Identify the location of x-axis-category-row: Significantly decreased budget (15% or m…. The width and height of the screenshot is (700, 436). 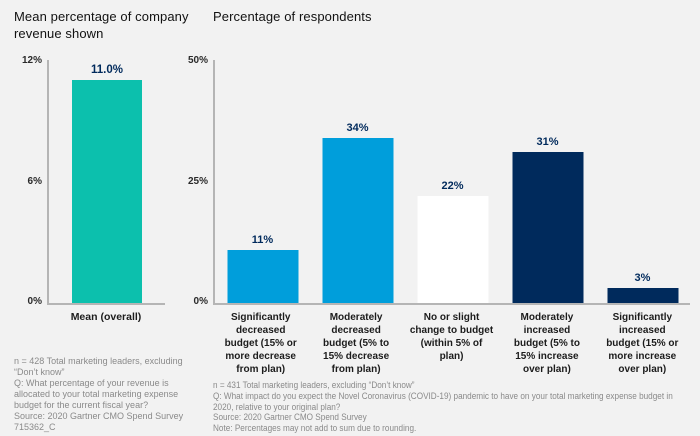
(451, 343).